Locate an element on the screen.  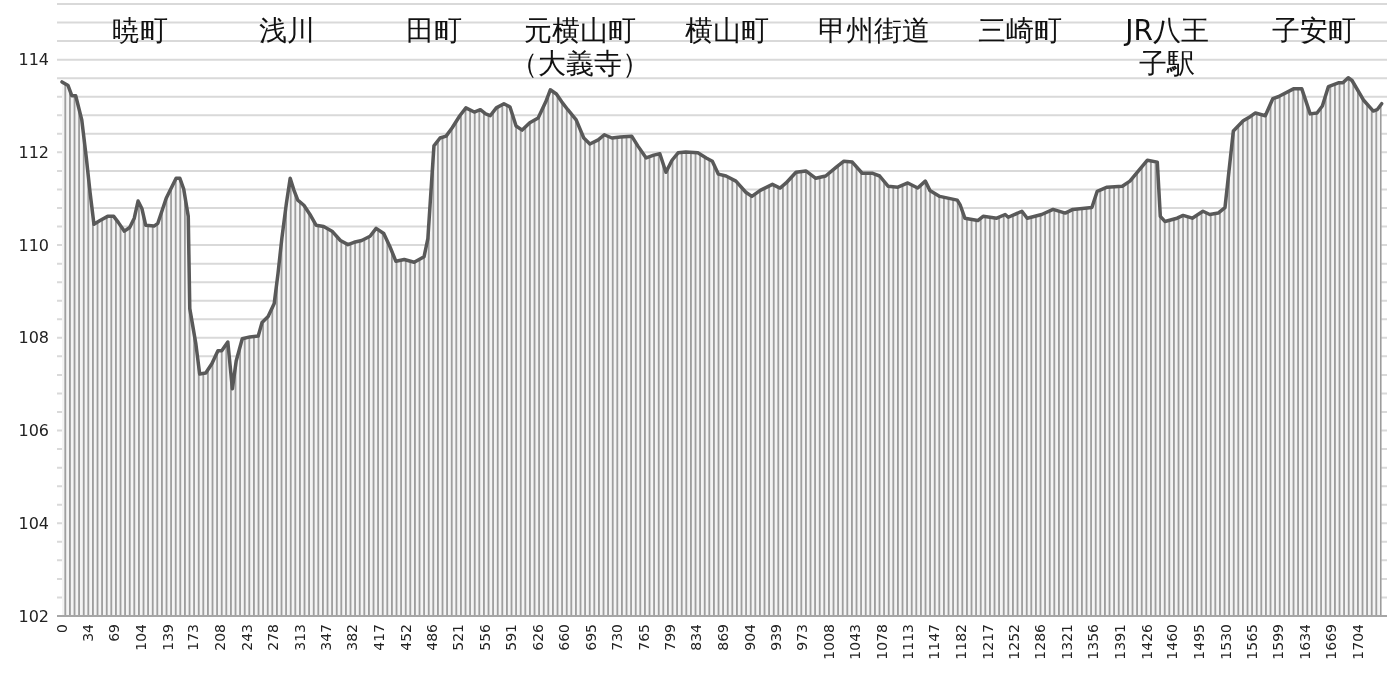
x-tick-label: 695 is located at coordinates (590, 637).